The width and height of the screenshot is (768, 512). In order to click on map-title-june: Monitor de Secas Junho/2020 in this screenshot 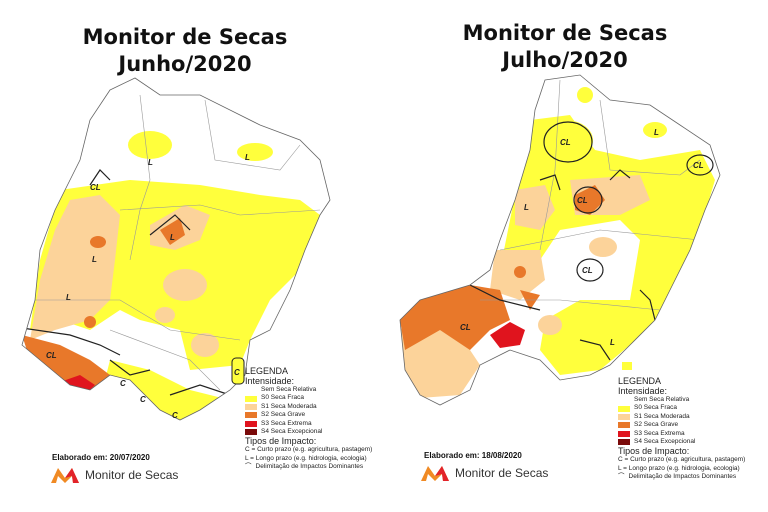, I will do `click(185, 51)`.